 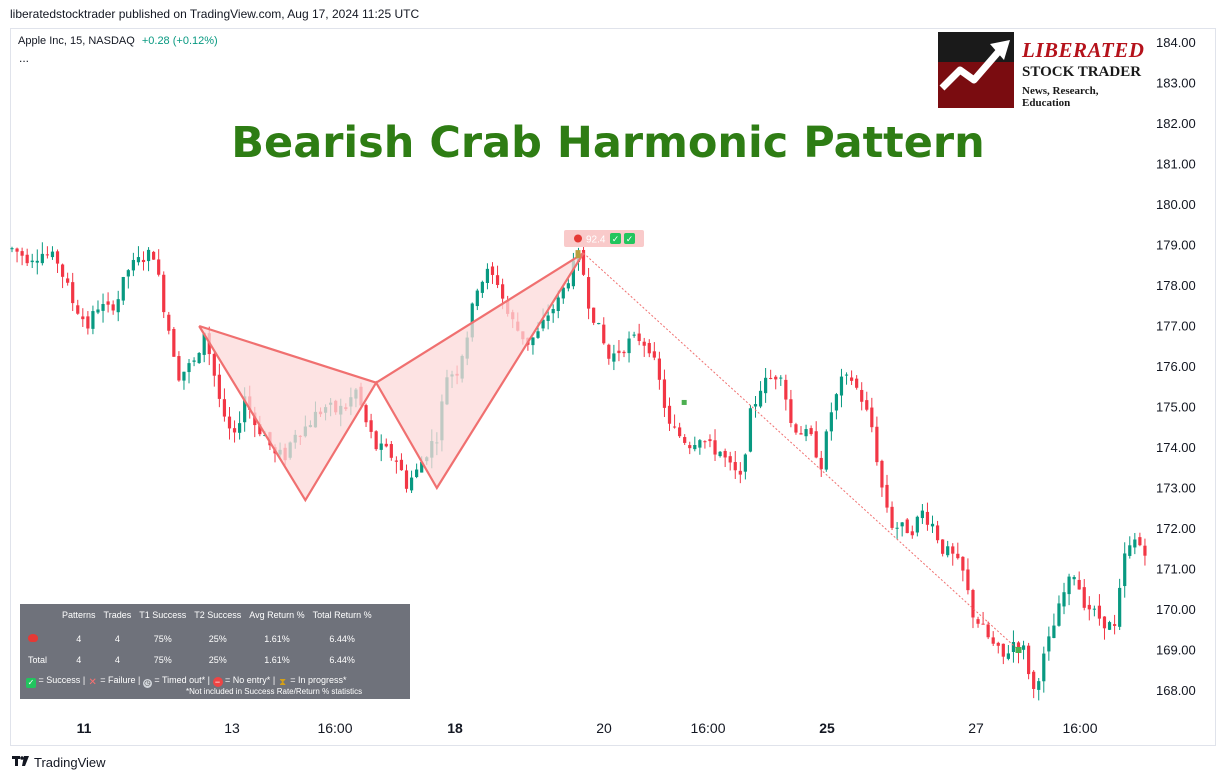 What do you see at coordinates (33, 637) in the screenshot?
I see `crab-icon` at bounding box center [33, 637].